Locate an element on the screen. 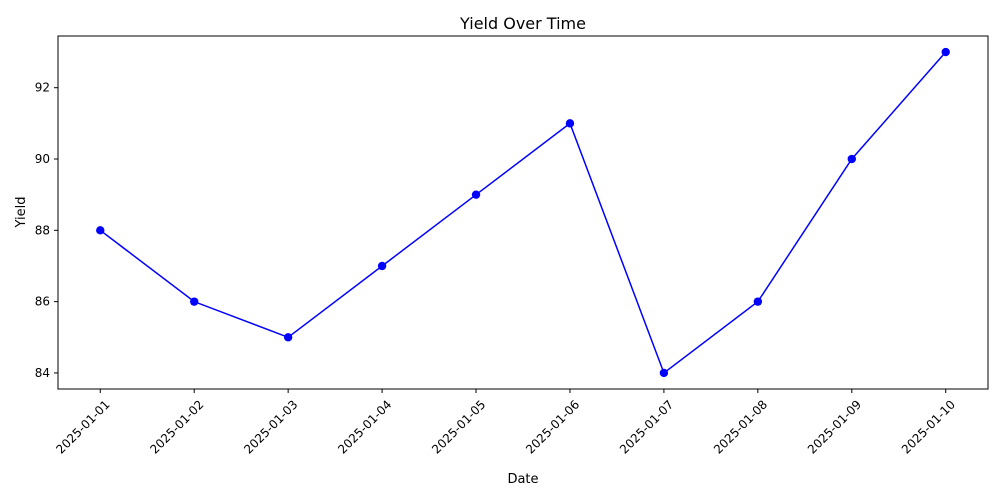 The width and height of the screenshot is (1000, 500). y-tick-label: 90 is located at coordinates (42, 159).